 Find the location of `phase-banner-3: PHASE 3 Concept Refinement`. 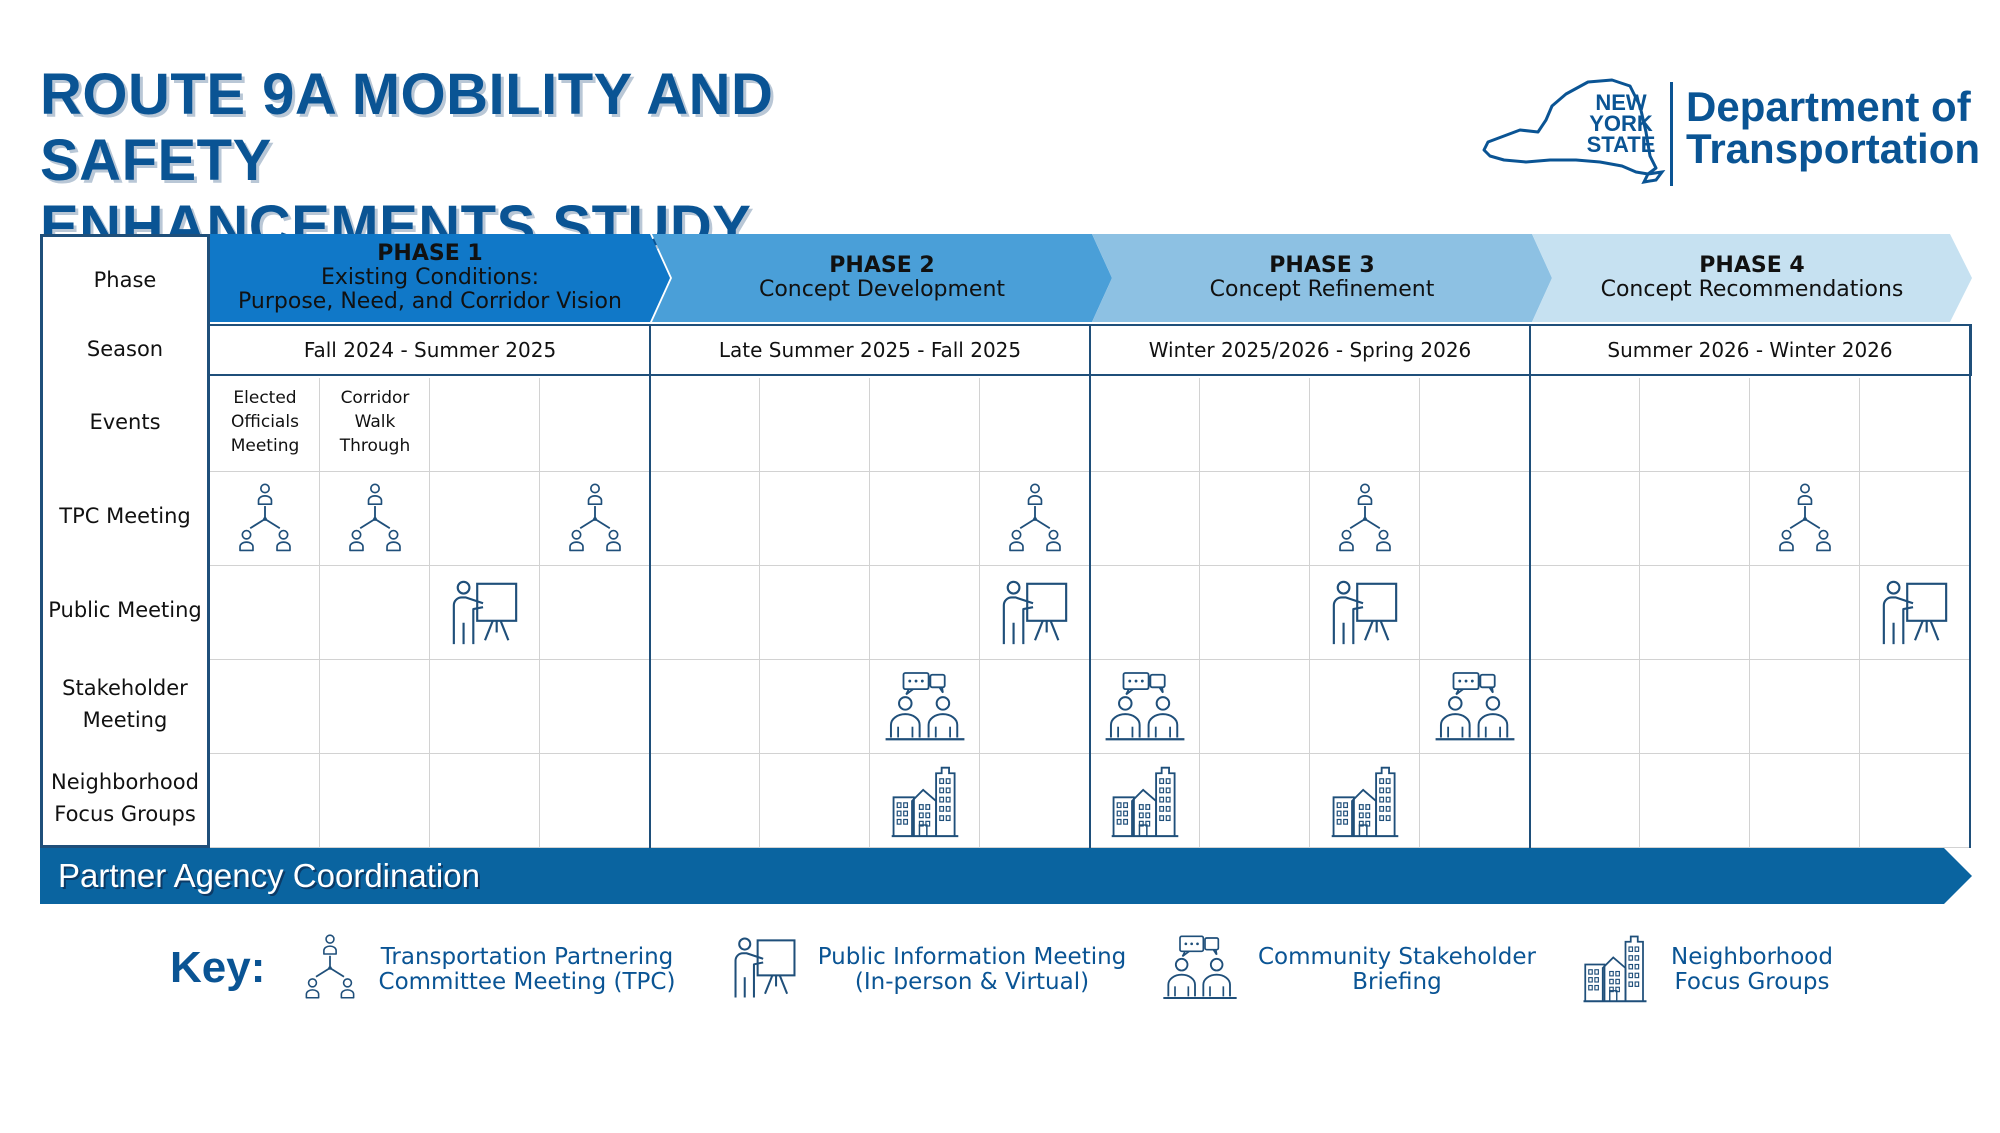

phase-banner-3: PHASE 3 Concept Refinement is located at coordinates (1322, 278).